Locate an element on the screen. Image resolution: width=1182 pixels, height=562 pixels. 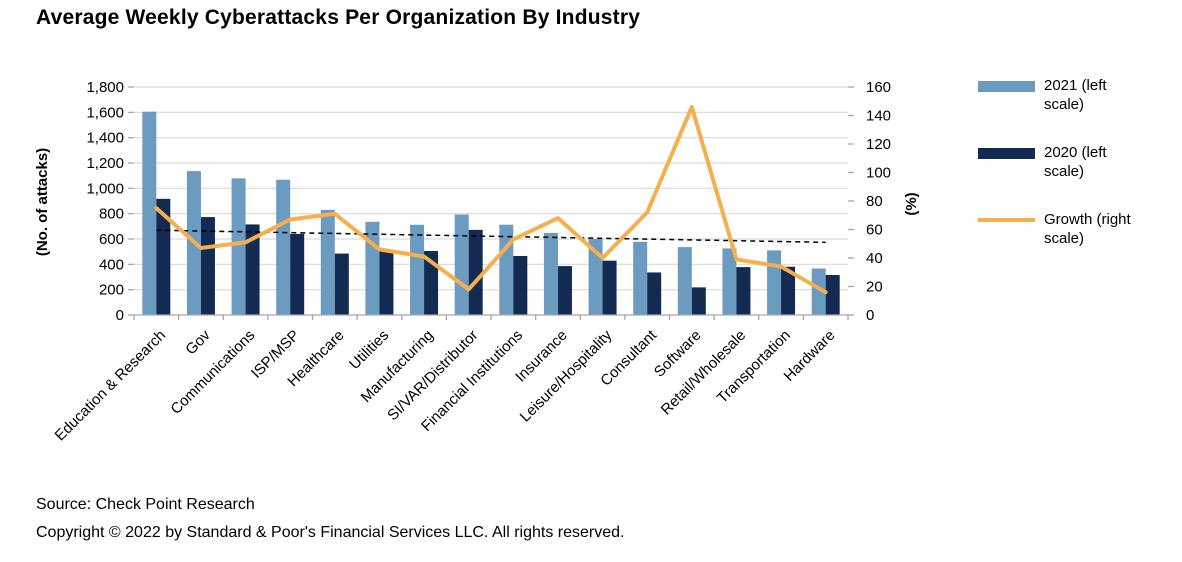
right-axis-tick-label: 100 is located at coordinates (878, 173).